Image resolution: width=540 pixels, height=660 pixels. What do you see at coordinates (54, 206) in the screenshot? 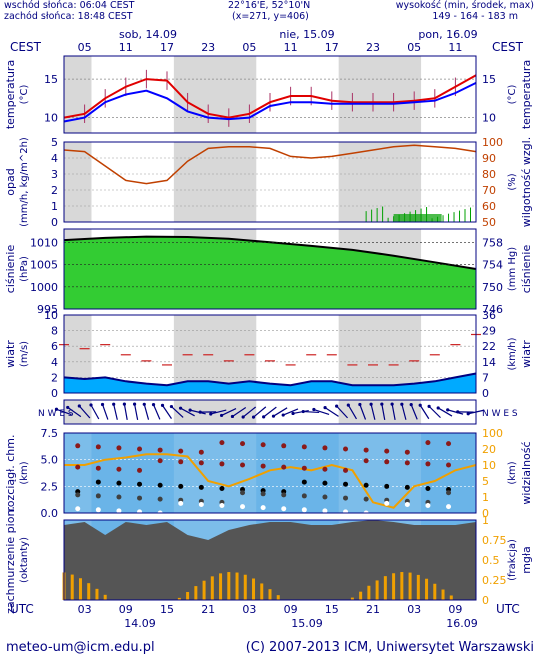
I see `precip-tick: 1` at bounding box center [54, 206].